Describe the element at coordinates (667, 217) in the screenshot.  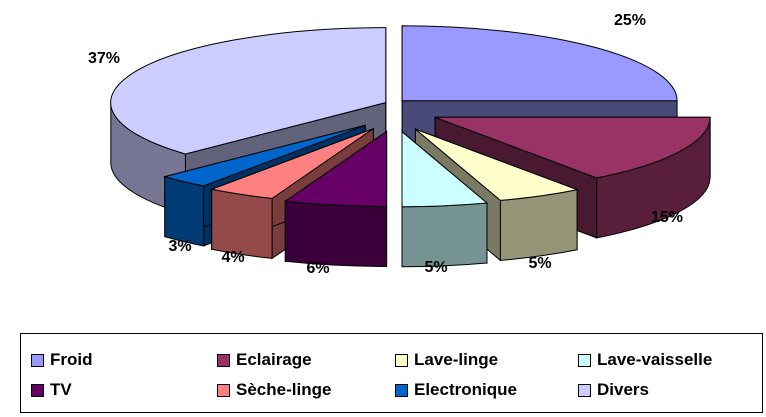
I see `slice-percent-label: 15%` at that location.